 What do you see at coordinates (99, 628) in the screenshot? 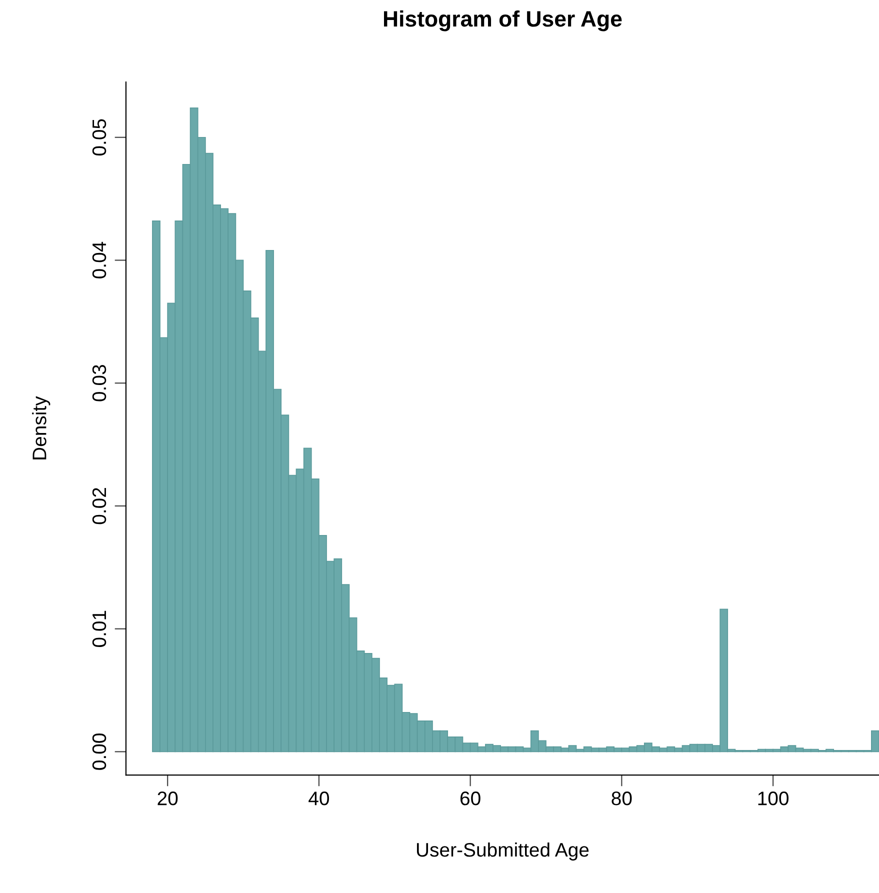
I see `y-tick-label: 0.01` at bounding box center [99, 628].